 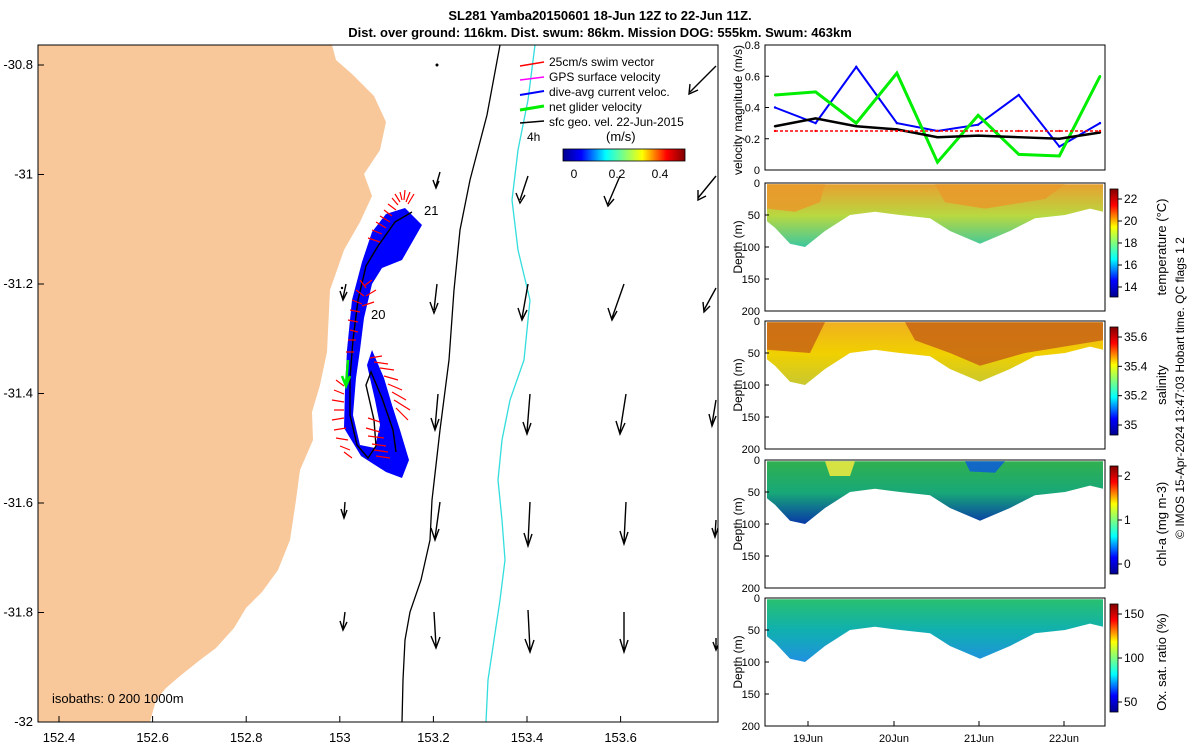 I want to click on legend-swim: 25cm/s swim vector, so click(x=601, y=62).